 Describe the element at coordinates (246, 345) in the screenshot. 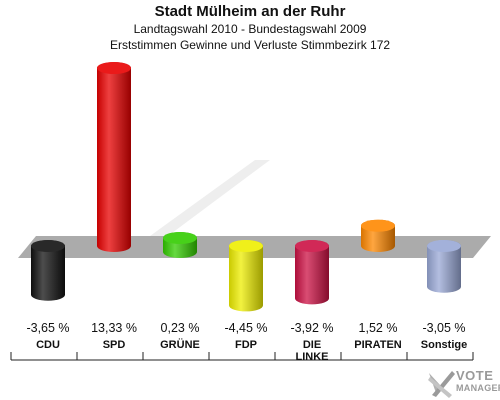

I see `category-label: FDP` at that location.